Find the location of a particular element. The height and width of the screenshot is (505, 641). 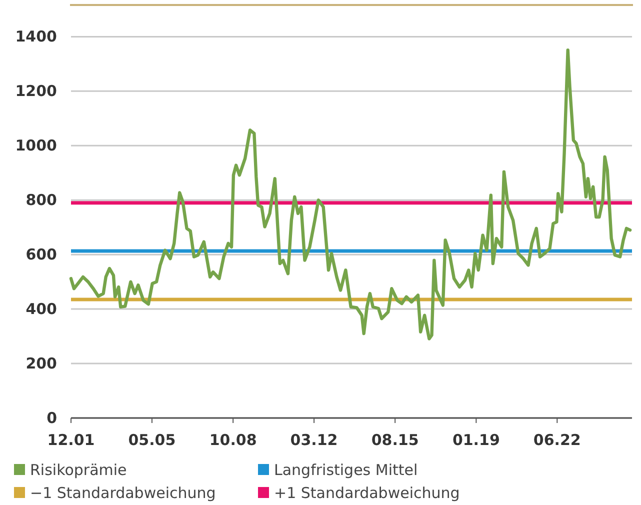

legend-label: Langfristiges Mittel is located at coordinates (346, 470).